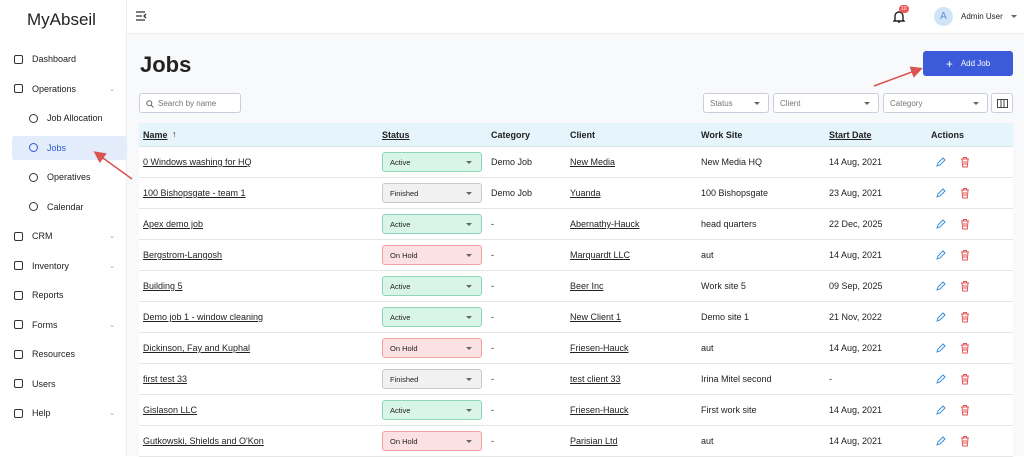  I want to click on job-name-link: Gutkowski, Shields and O'Kon, so click(203, 441).